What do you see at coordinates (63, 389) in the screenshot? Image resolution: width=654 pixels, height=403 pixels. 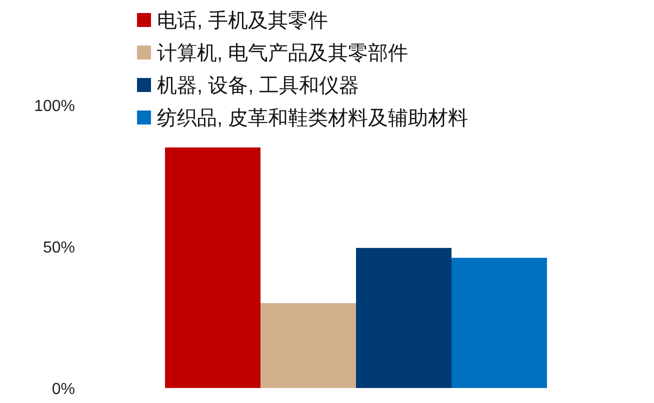 I see `y-tick-label: 0%` at bounding box center [63, 389].